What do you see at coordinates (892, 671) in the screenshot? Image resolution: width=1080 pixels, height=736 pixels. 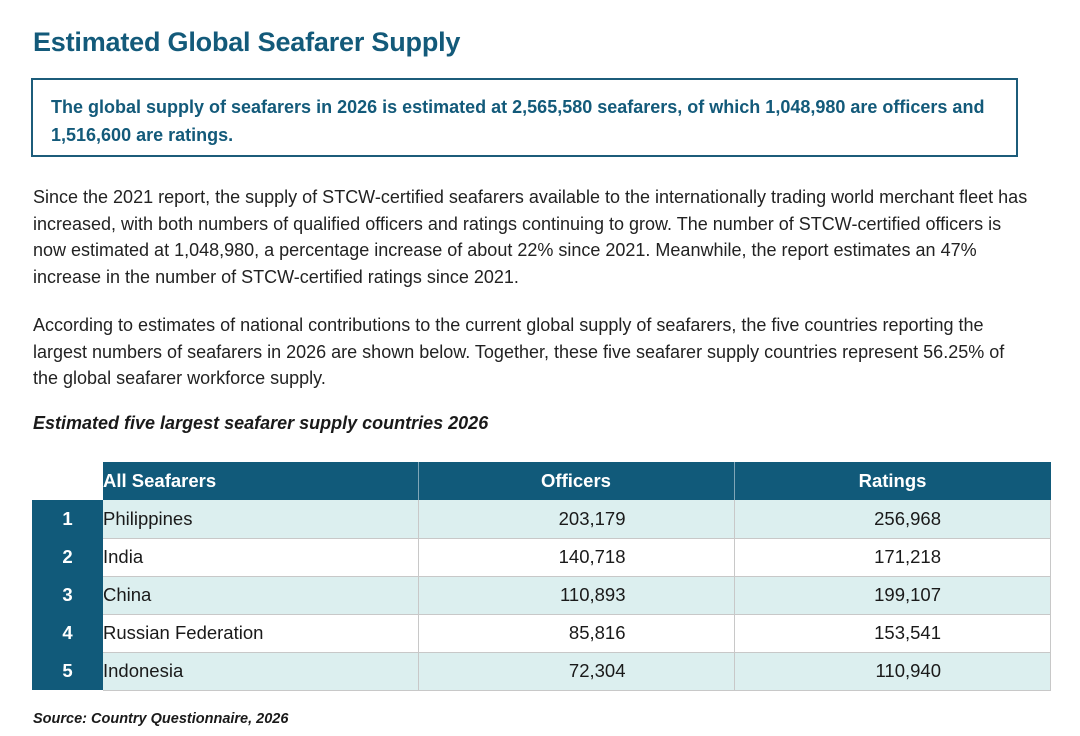 I see `ratings-cell: 110,940` at bounding box center [892, 671].